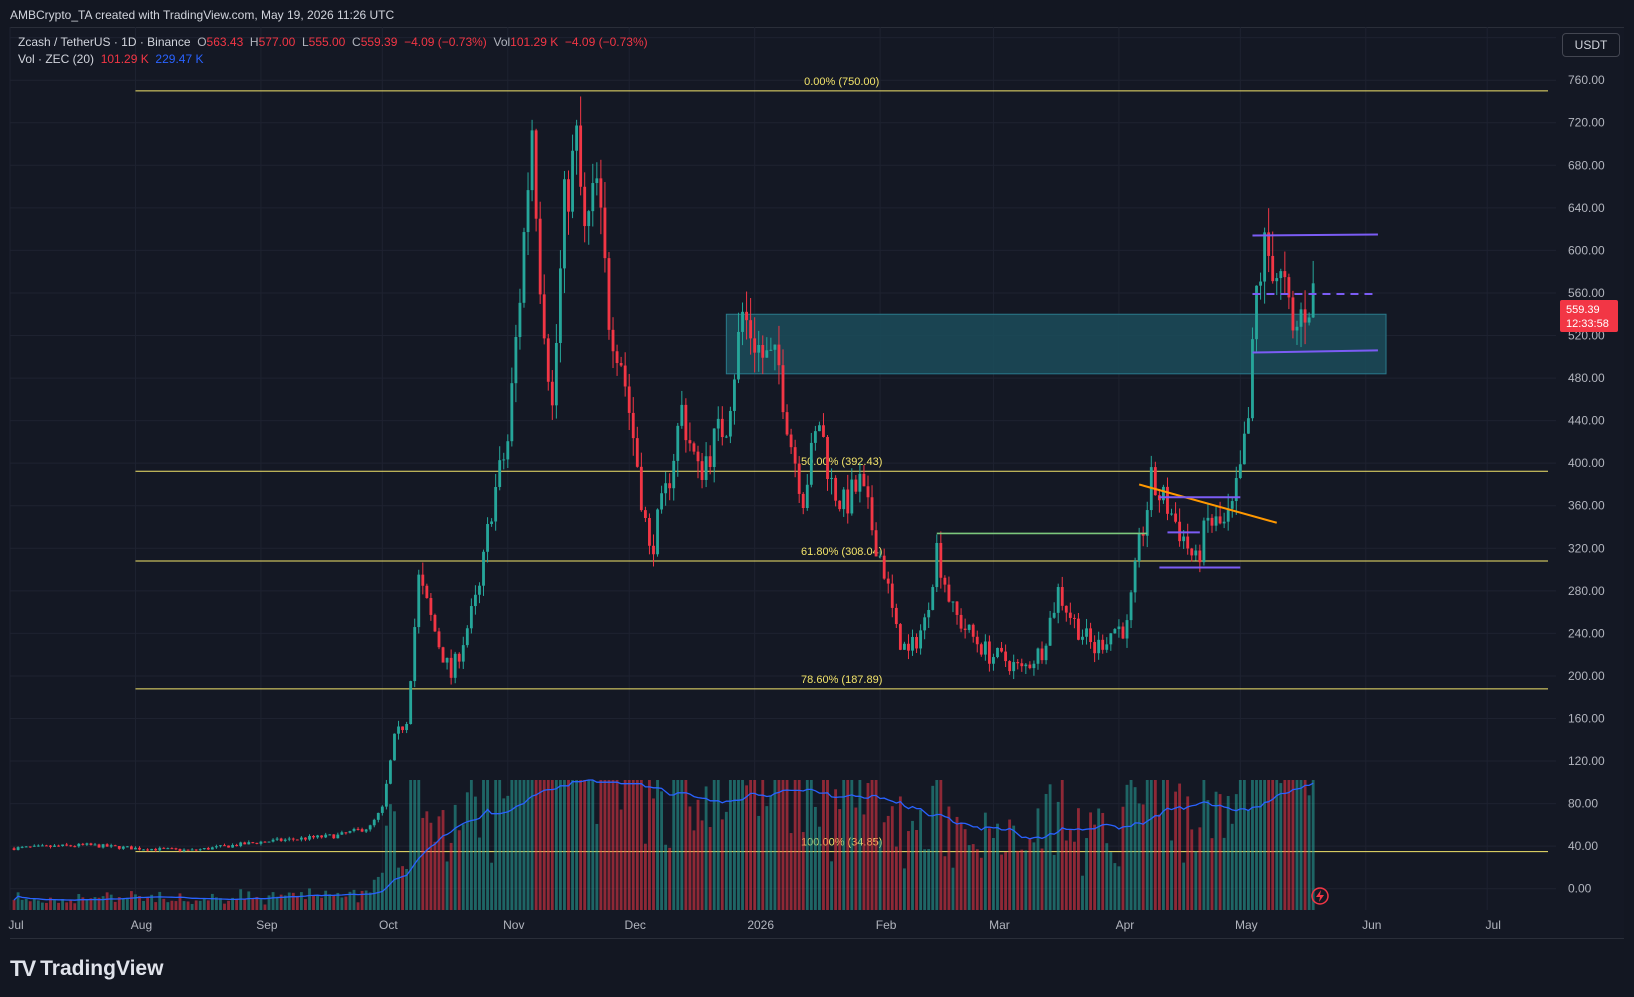 Image resolution: width=1634 pixels, height=997 pixels. What do you see at coordinates (445, 42) in the screenshot?
I see `legend-change: −4.09 (−0.73%)` at bounding box center [445, 42].